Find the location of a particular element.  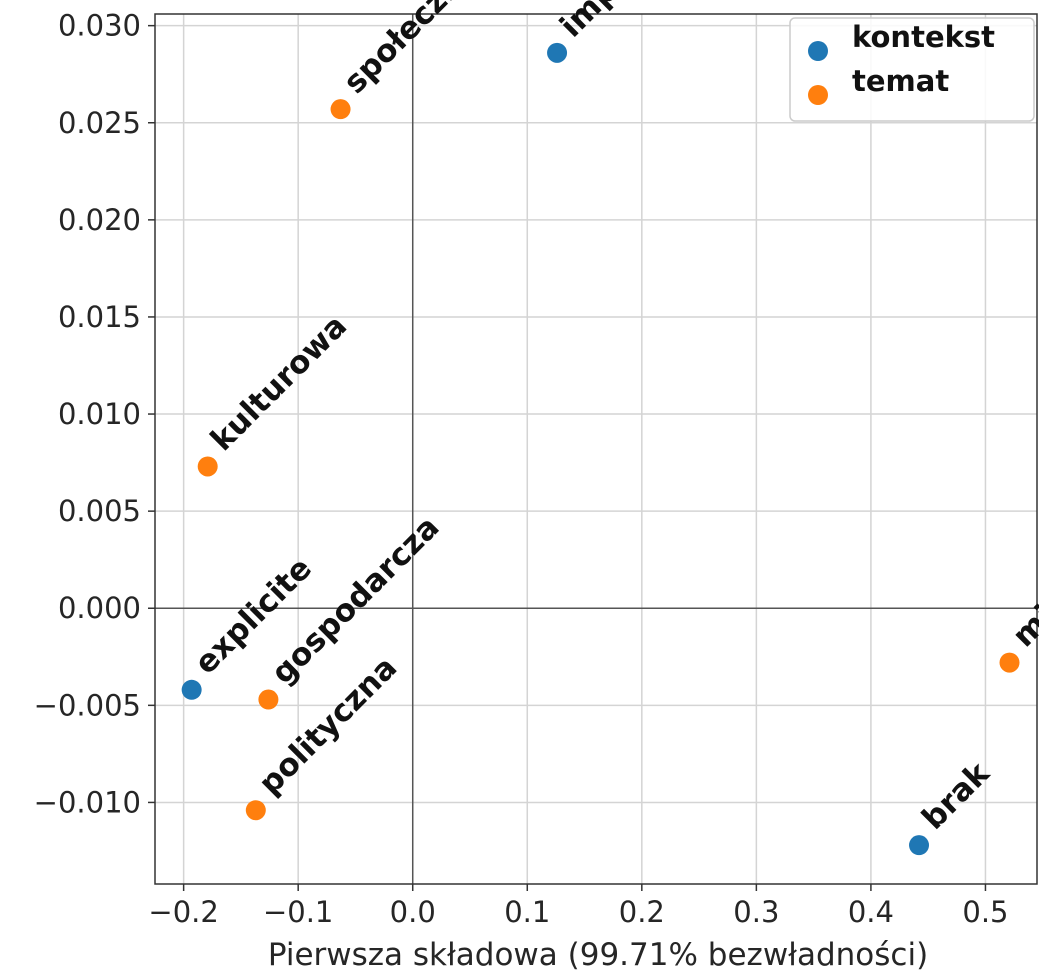

legend: kontekst temat is located at coordinates (912, 69).